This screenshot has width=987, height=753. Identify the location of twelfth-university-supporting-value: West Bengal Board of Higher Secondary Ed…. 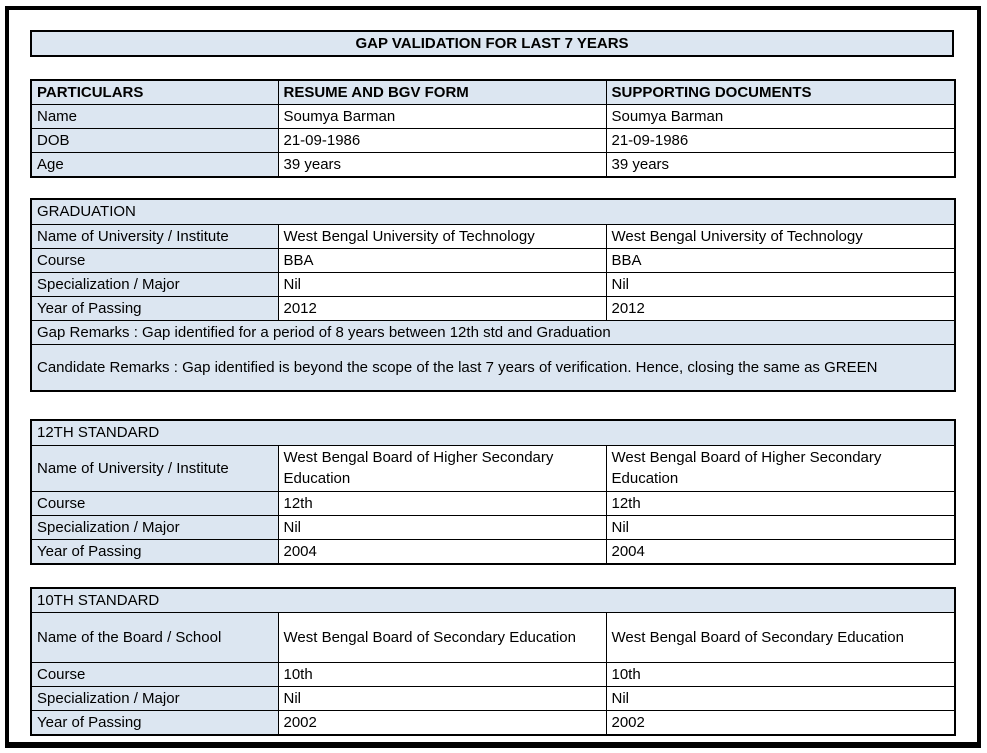
(780, 468).